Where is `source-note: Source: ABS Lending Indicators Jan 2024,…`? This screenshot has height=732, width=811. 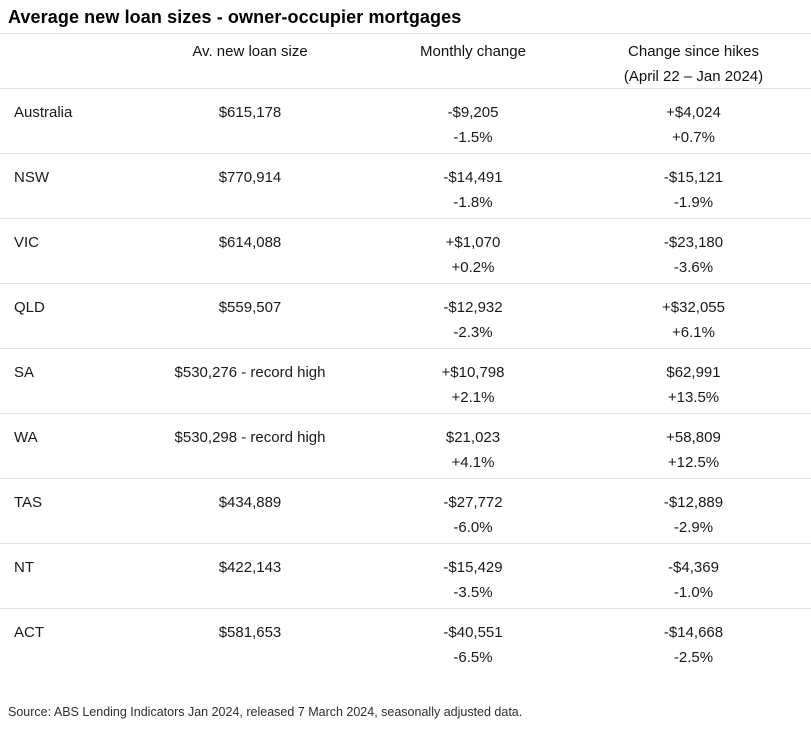 source-note: Source: ABS Lending Indicators Jan 2024,… is located at coordinates (265, 712).